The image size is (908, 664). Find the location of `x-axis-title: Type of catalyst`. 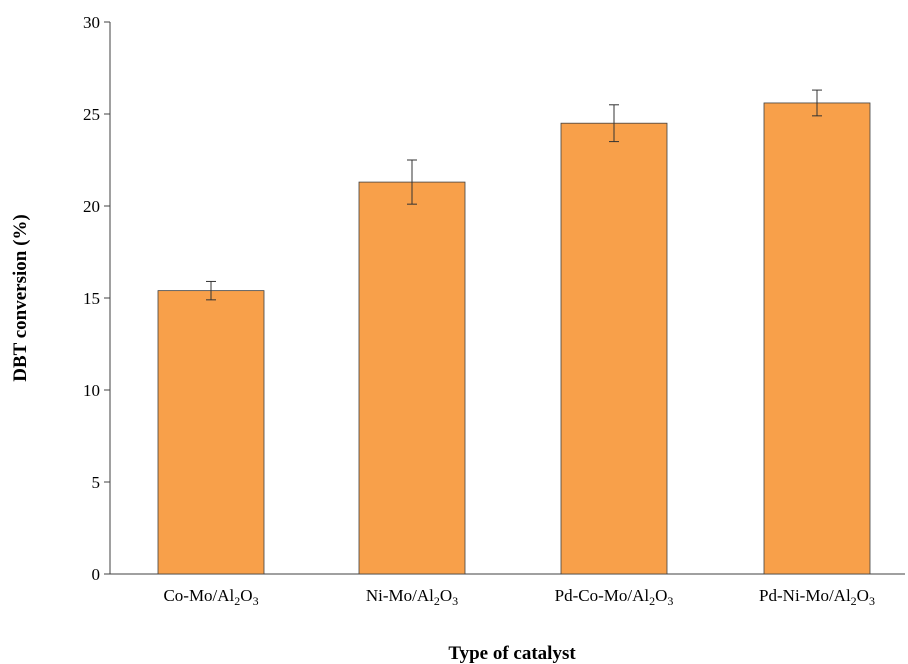

x-axis-title: Type of catalyst is located at coordinates (512, 653).